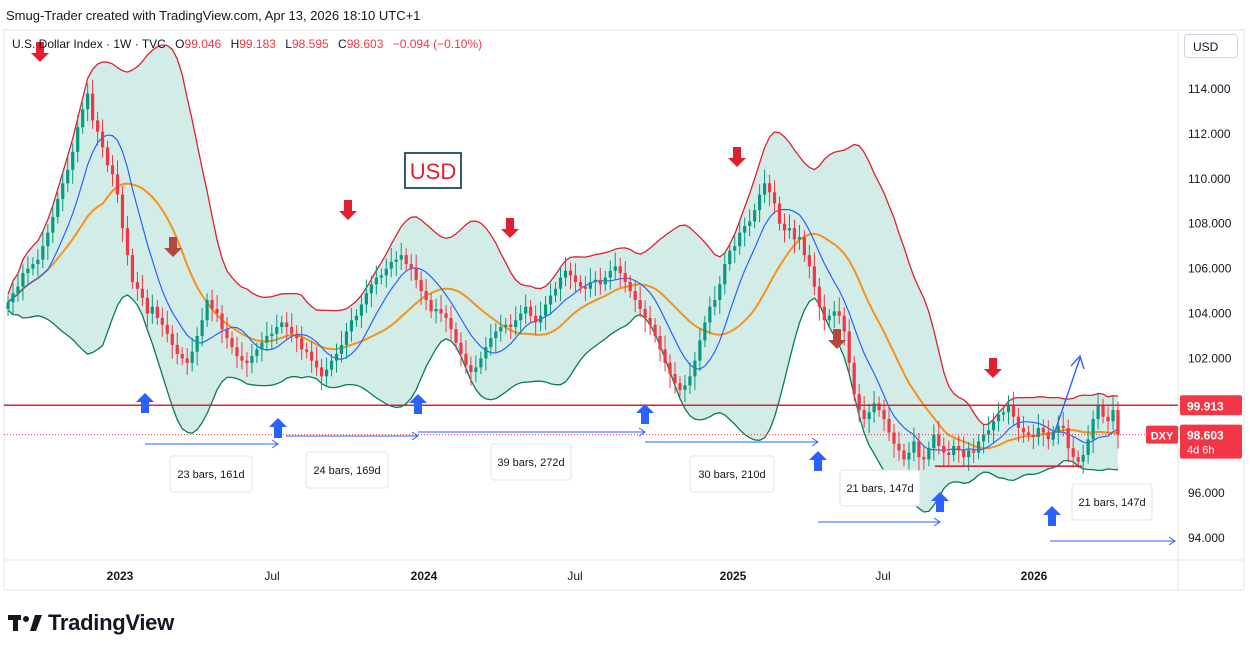 The image size is (1250, 654). Describe the element at coordinates (1211, 405) in the screenshot. I see `resistance-price-badge` at that location.